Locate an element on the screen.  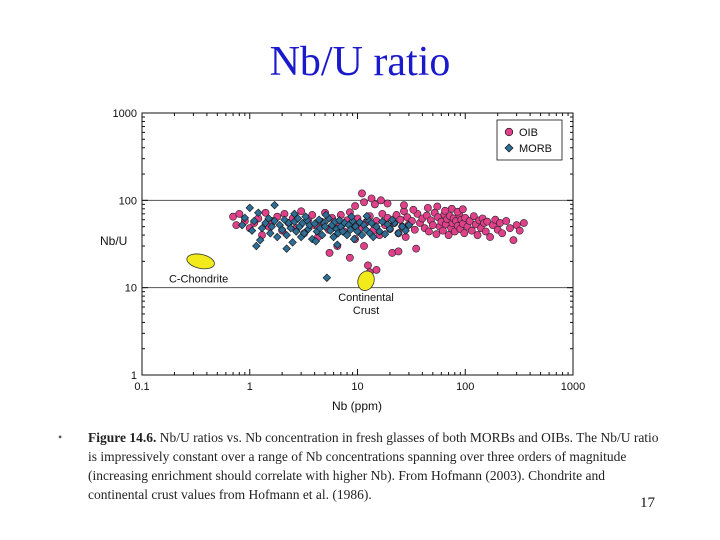
legend-morb-label: MORB is located at coordinates (535, 149).